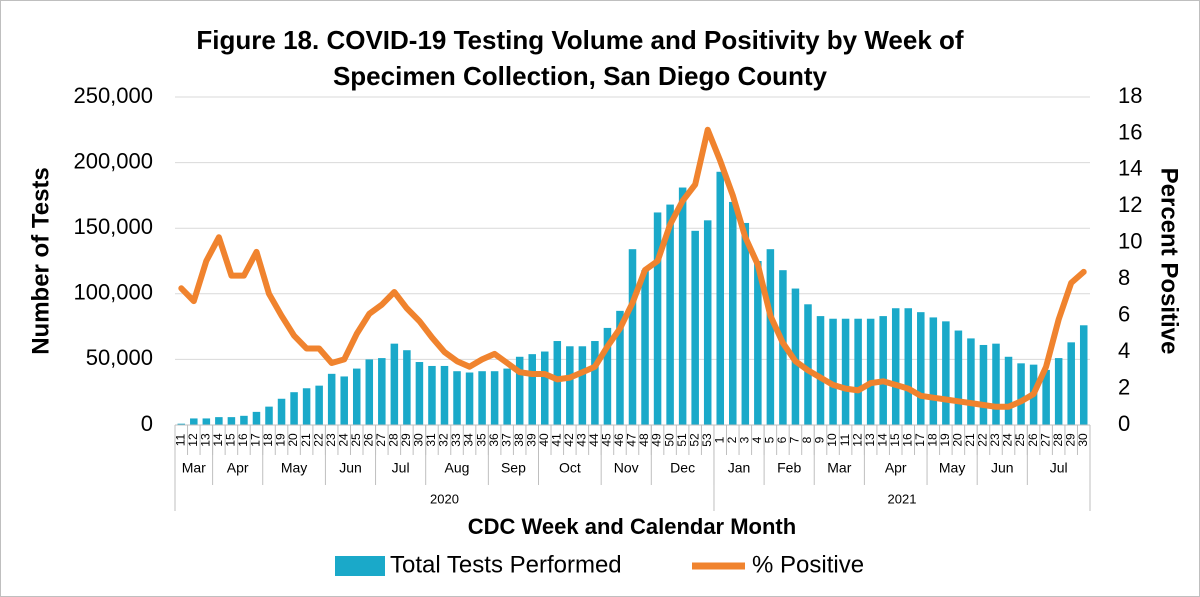 Image resolution: width=1200 pixels, height=597 pixels. What do you see at coordinates (469, 440) in the screenshot?
I see `x-tick-label: 34` at bounding box center [469, 440].